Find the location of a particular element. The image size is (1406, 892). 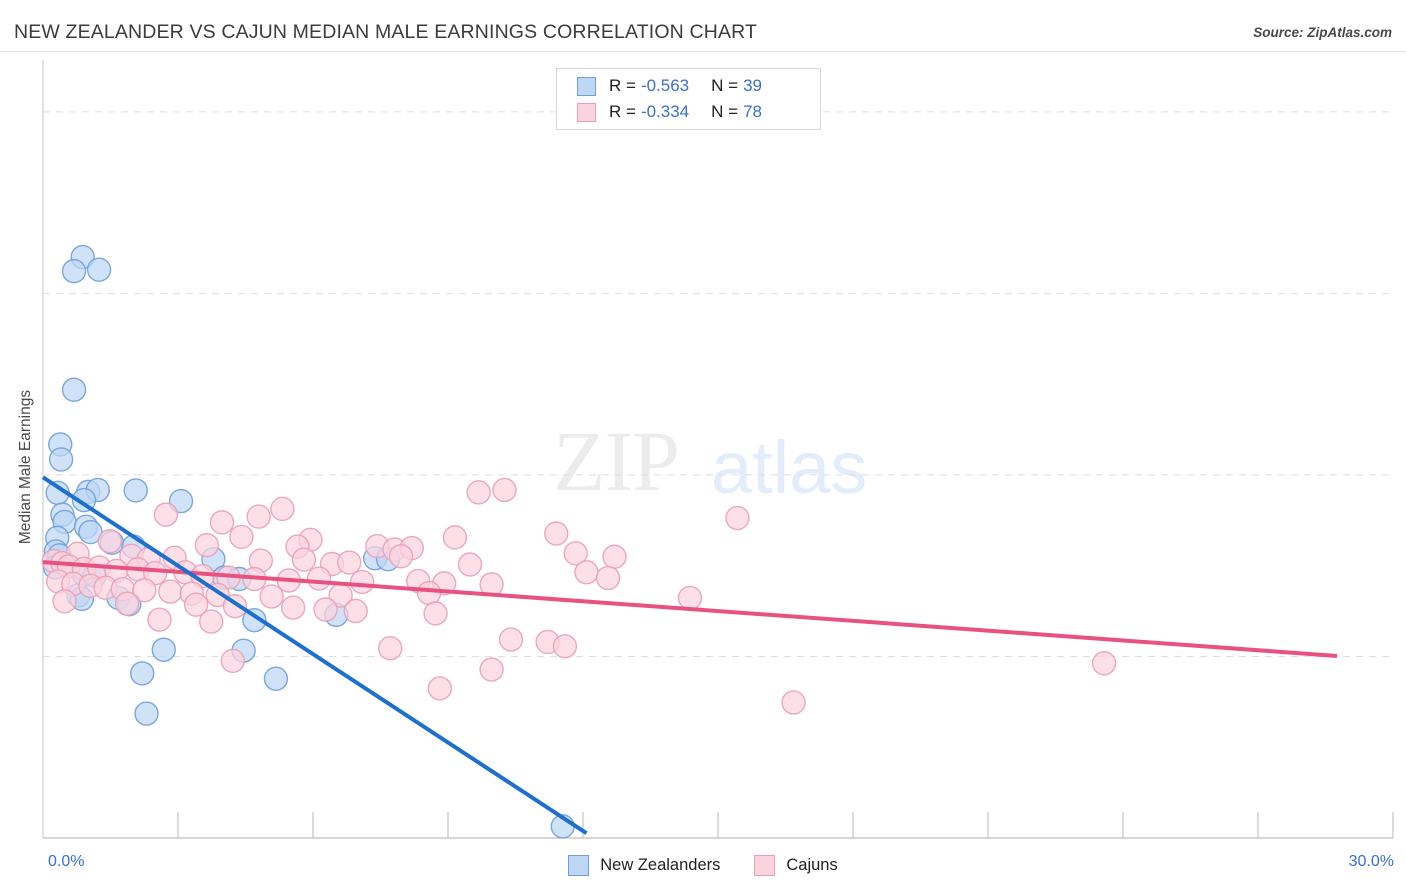

correlation-legend: R = -0.563 N = 39 R = -0.334 N = 78 is located at coordinates (688, 99).